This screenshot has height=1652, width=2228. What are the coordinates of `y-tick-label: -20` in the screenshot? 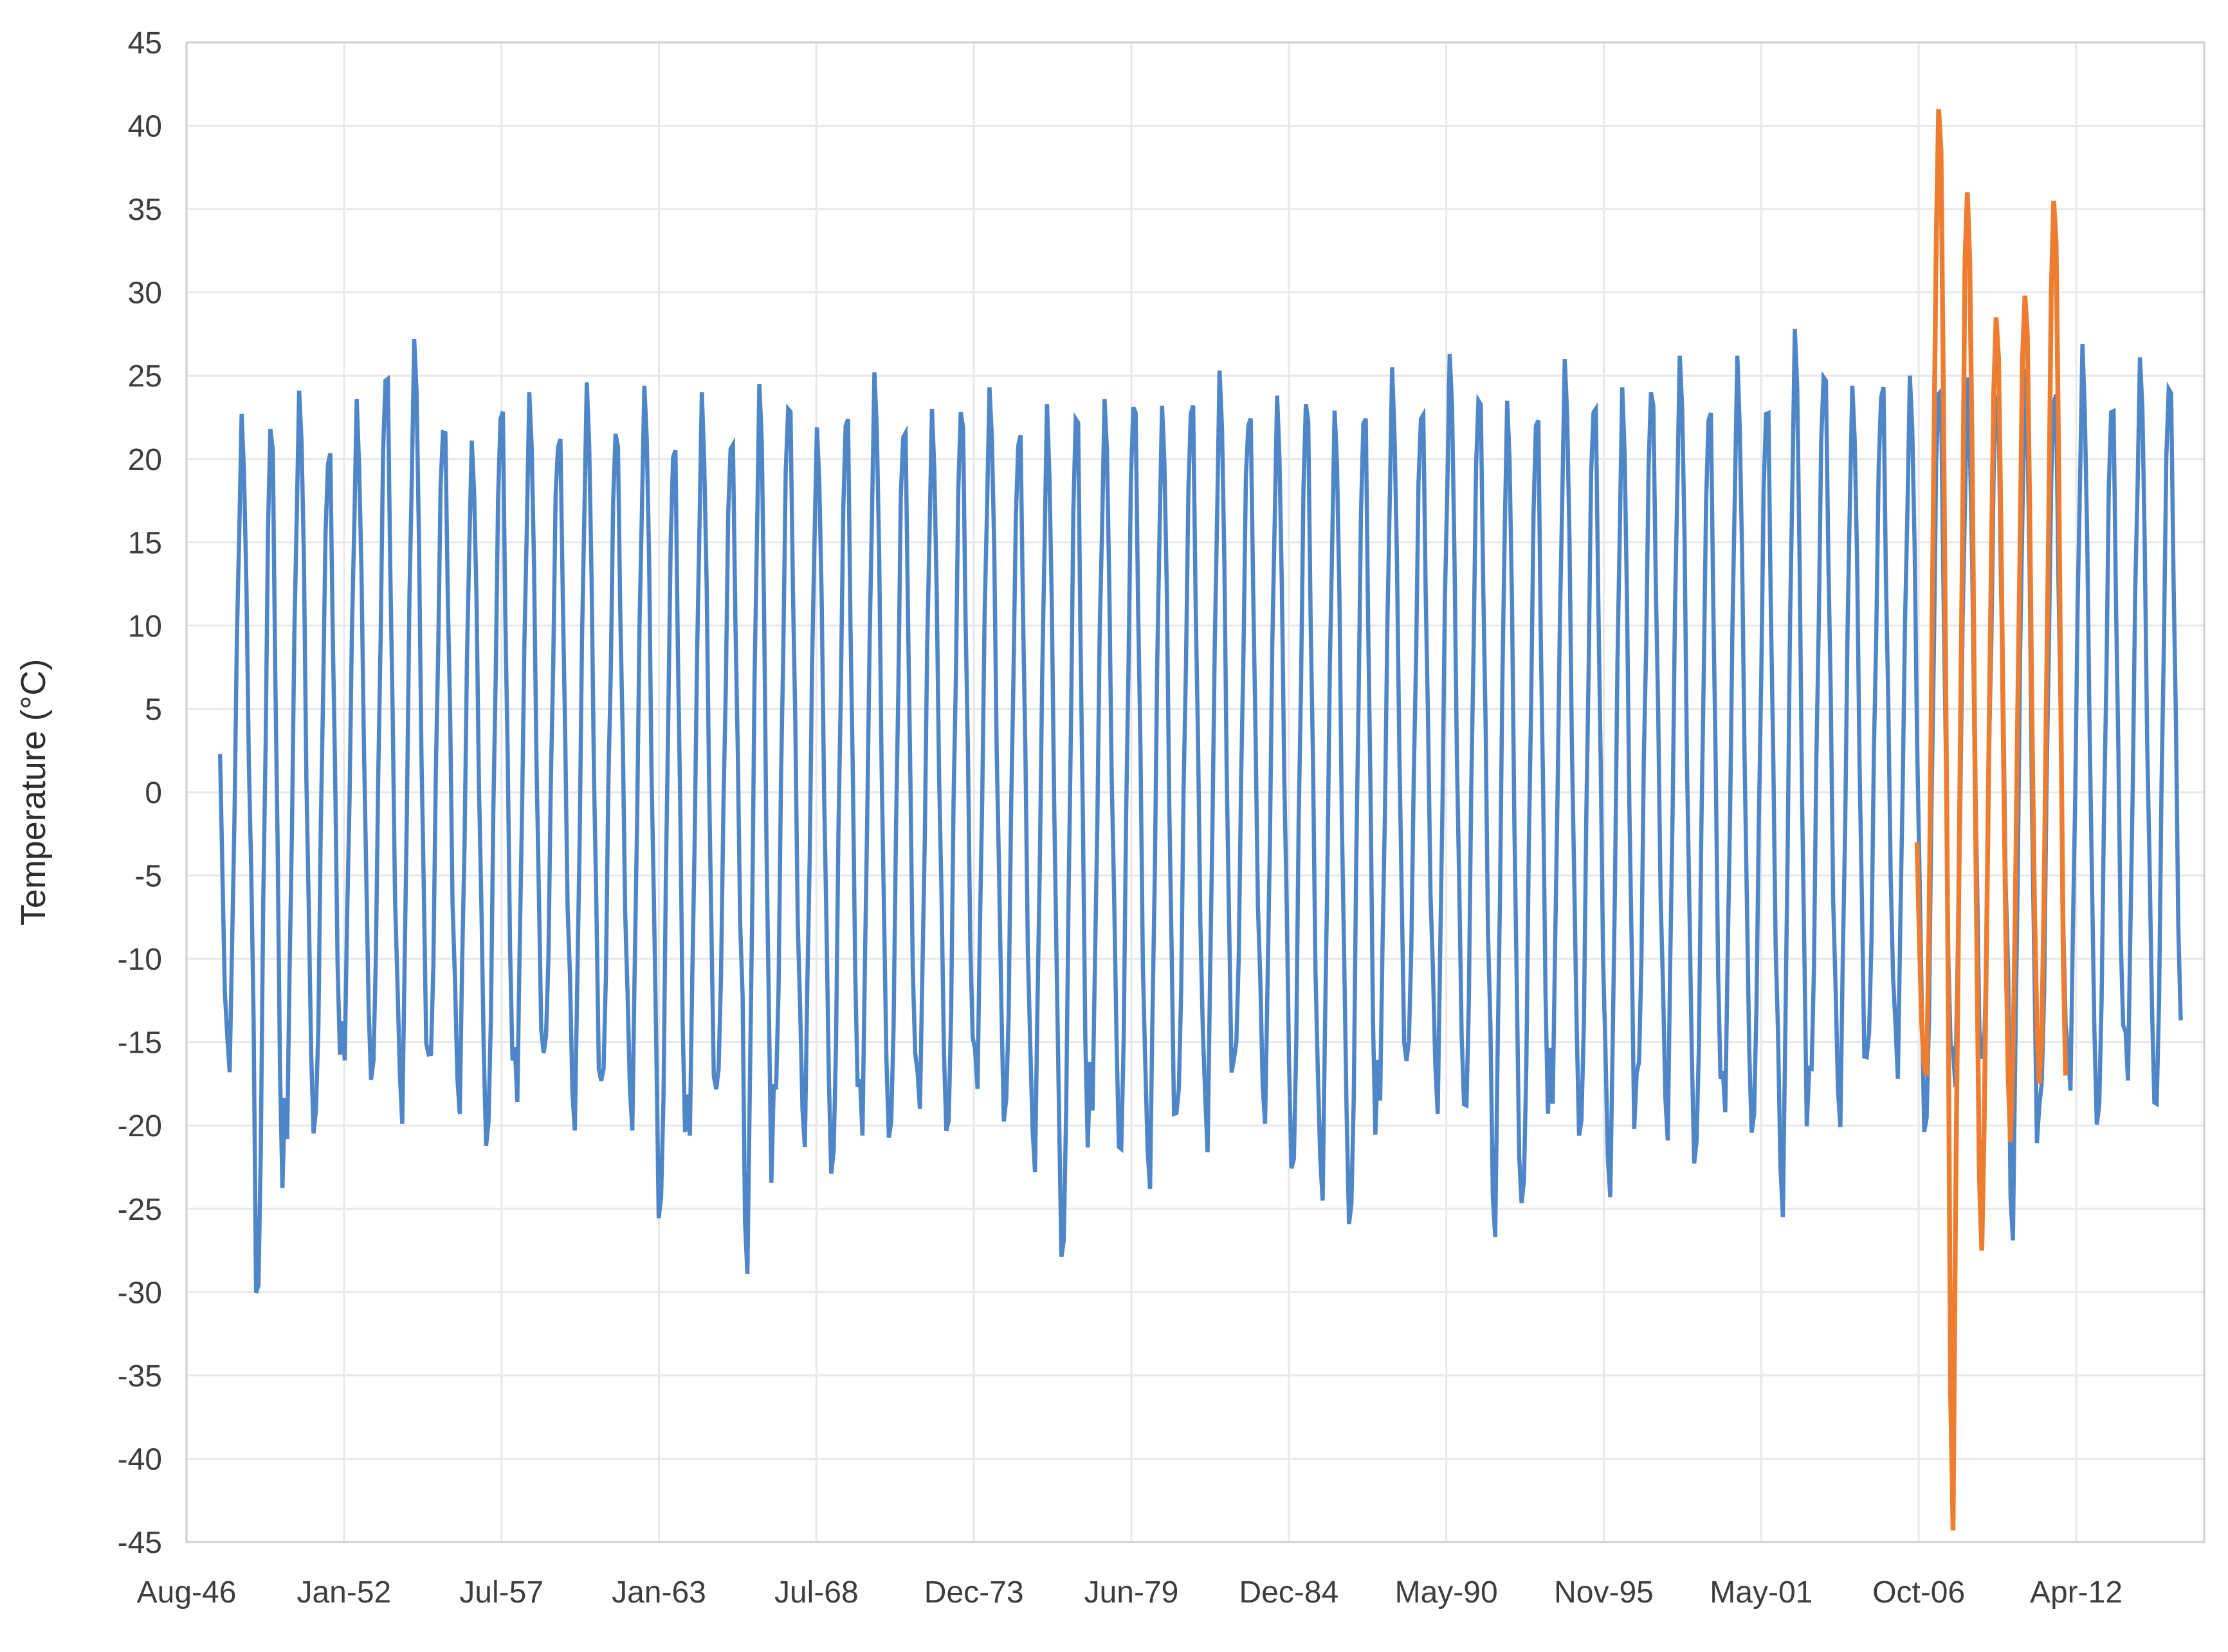 It's located at (140, 1126).